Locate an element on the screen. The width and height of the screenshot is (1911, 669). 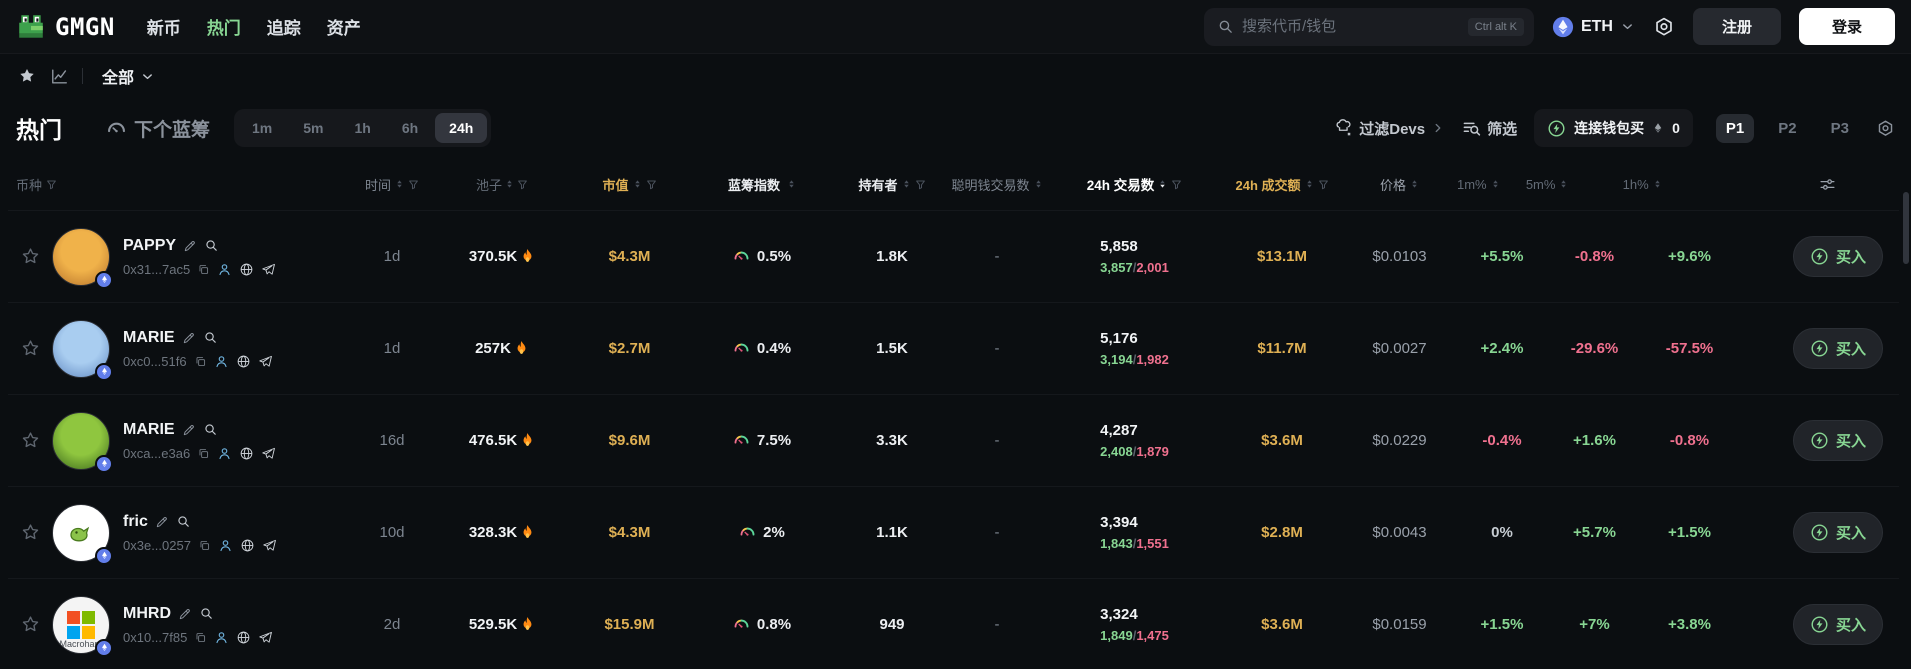
login-button: 登录 is located at coordinates (1846, 26).